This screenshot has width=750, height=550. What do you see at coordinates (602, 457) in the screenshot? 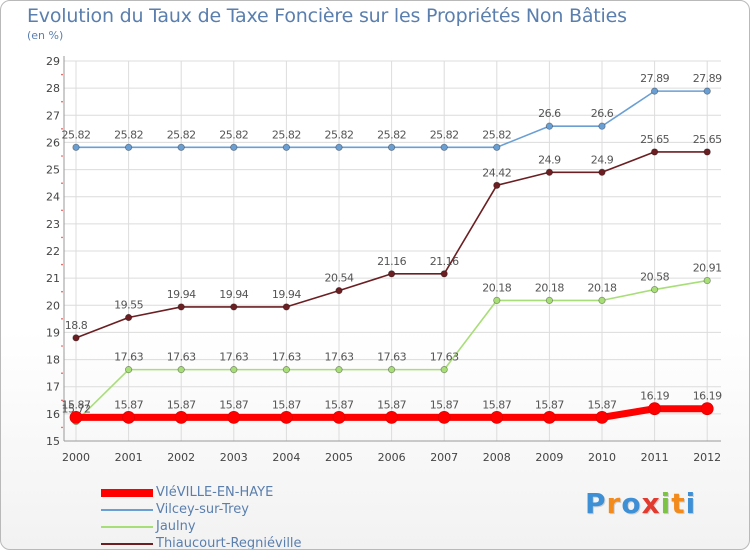
I see `x-tick-label: 2010` at bounding box center [602, 457].